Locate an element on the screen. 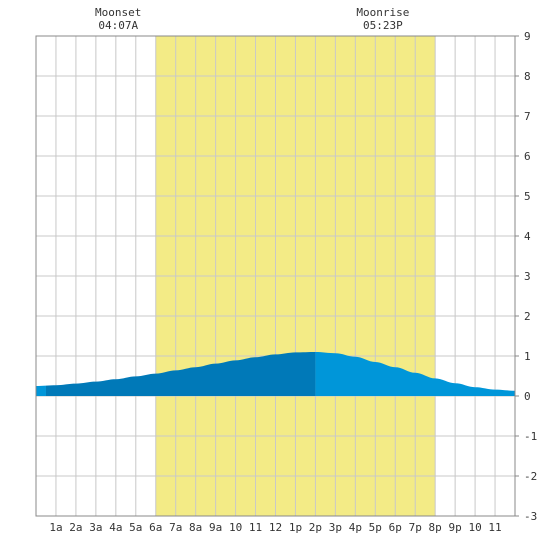 This screenshot has height=550, width=550. tide-area-start is located at coordinates (41, 390).